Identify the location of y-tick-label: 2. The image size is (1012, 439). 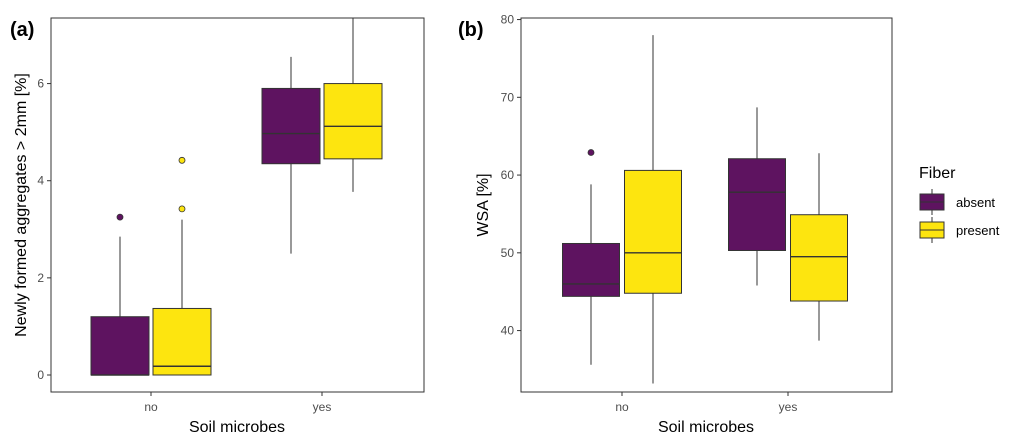
(40, 278).